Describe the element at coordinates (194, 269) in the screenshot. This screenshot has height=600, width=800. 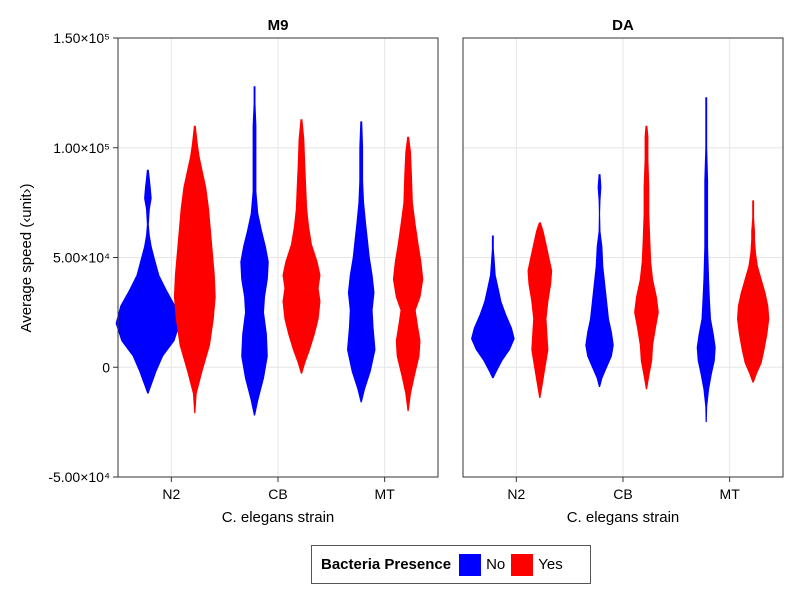
I see `violin-m9-n2-yes` at that location.